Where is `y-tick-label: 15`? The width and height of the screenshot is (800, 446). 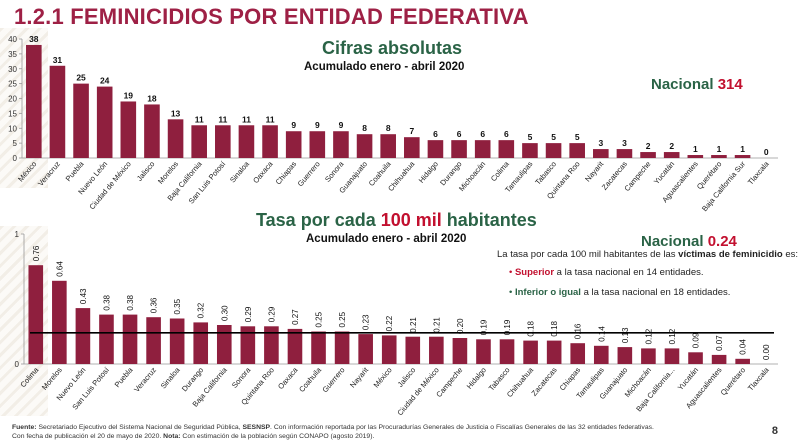 y-tick-label: 15 is located at coordinates (12, 113).